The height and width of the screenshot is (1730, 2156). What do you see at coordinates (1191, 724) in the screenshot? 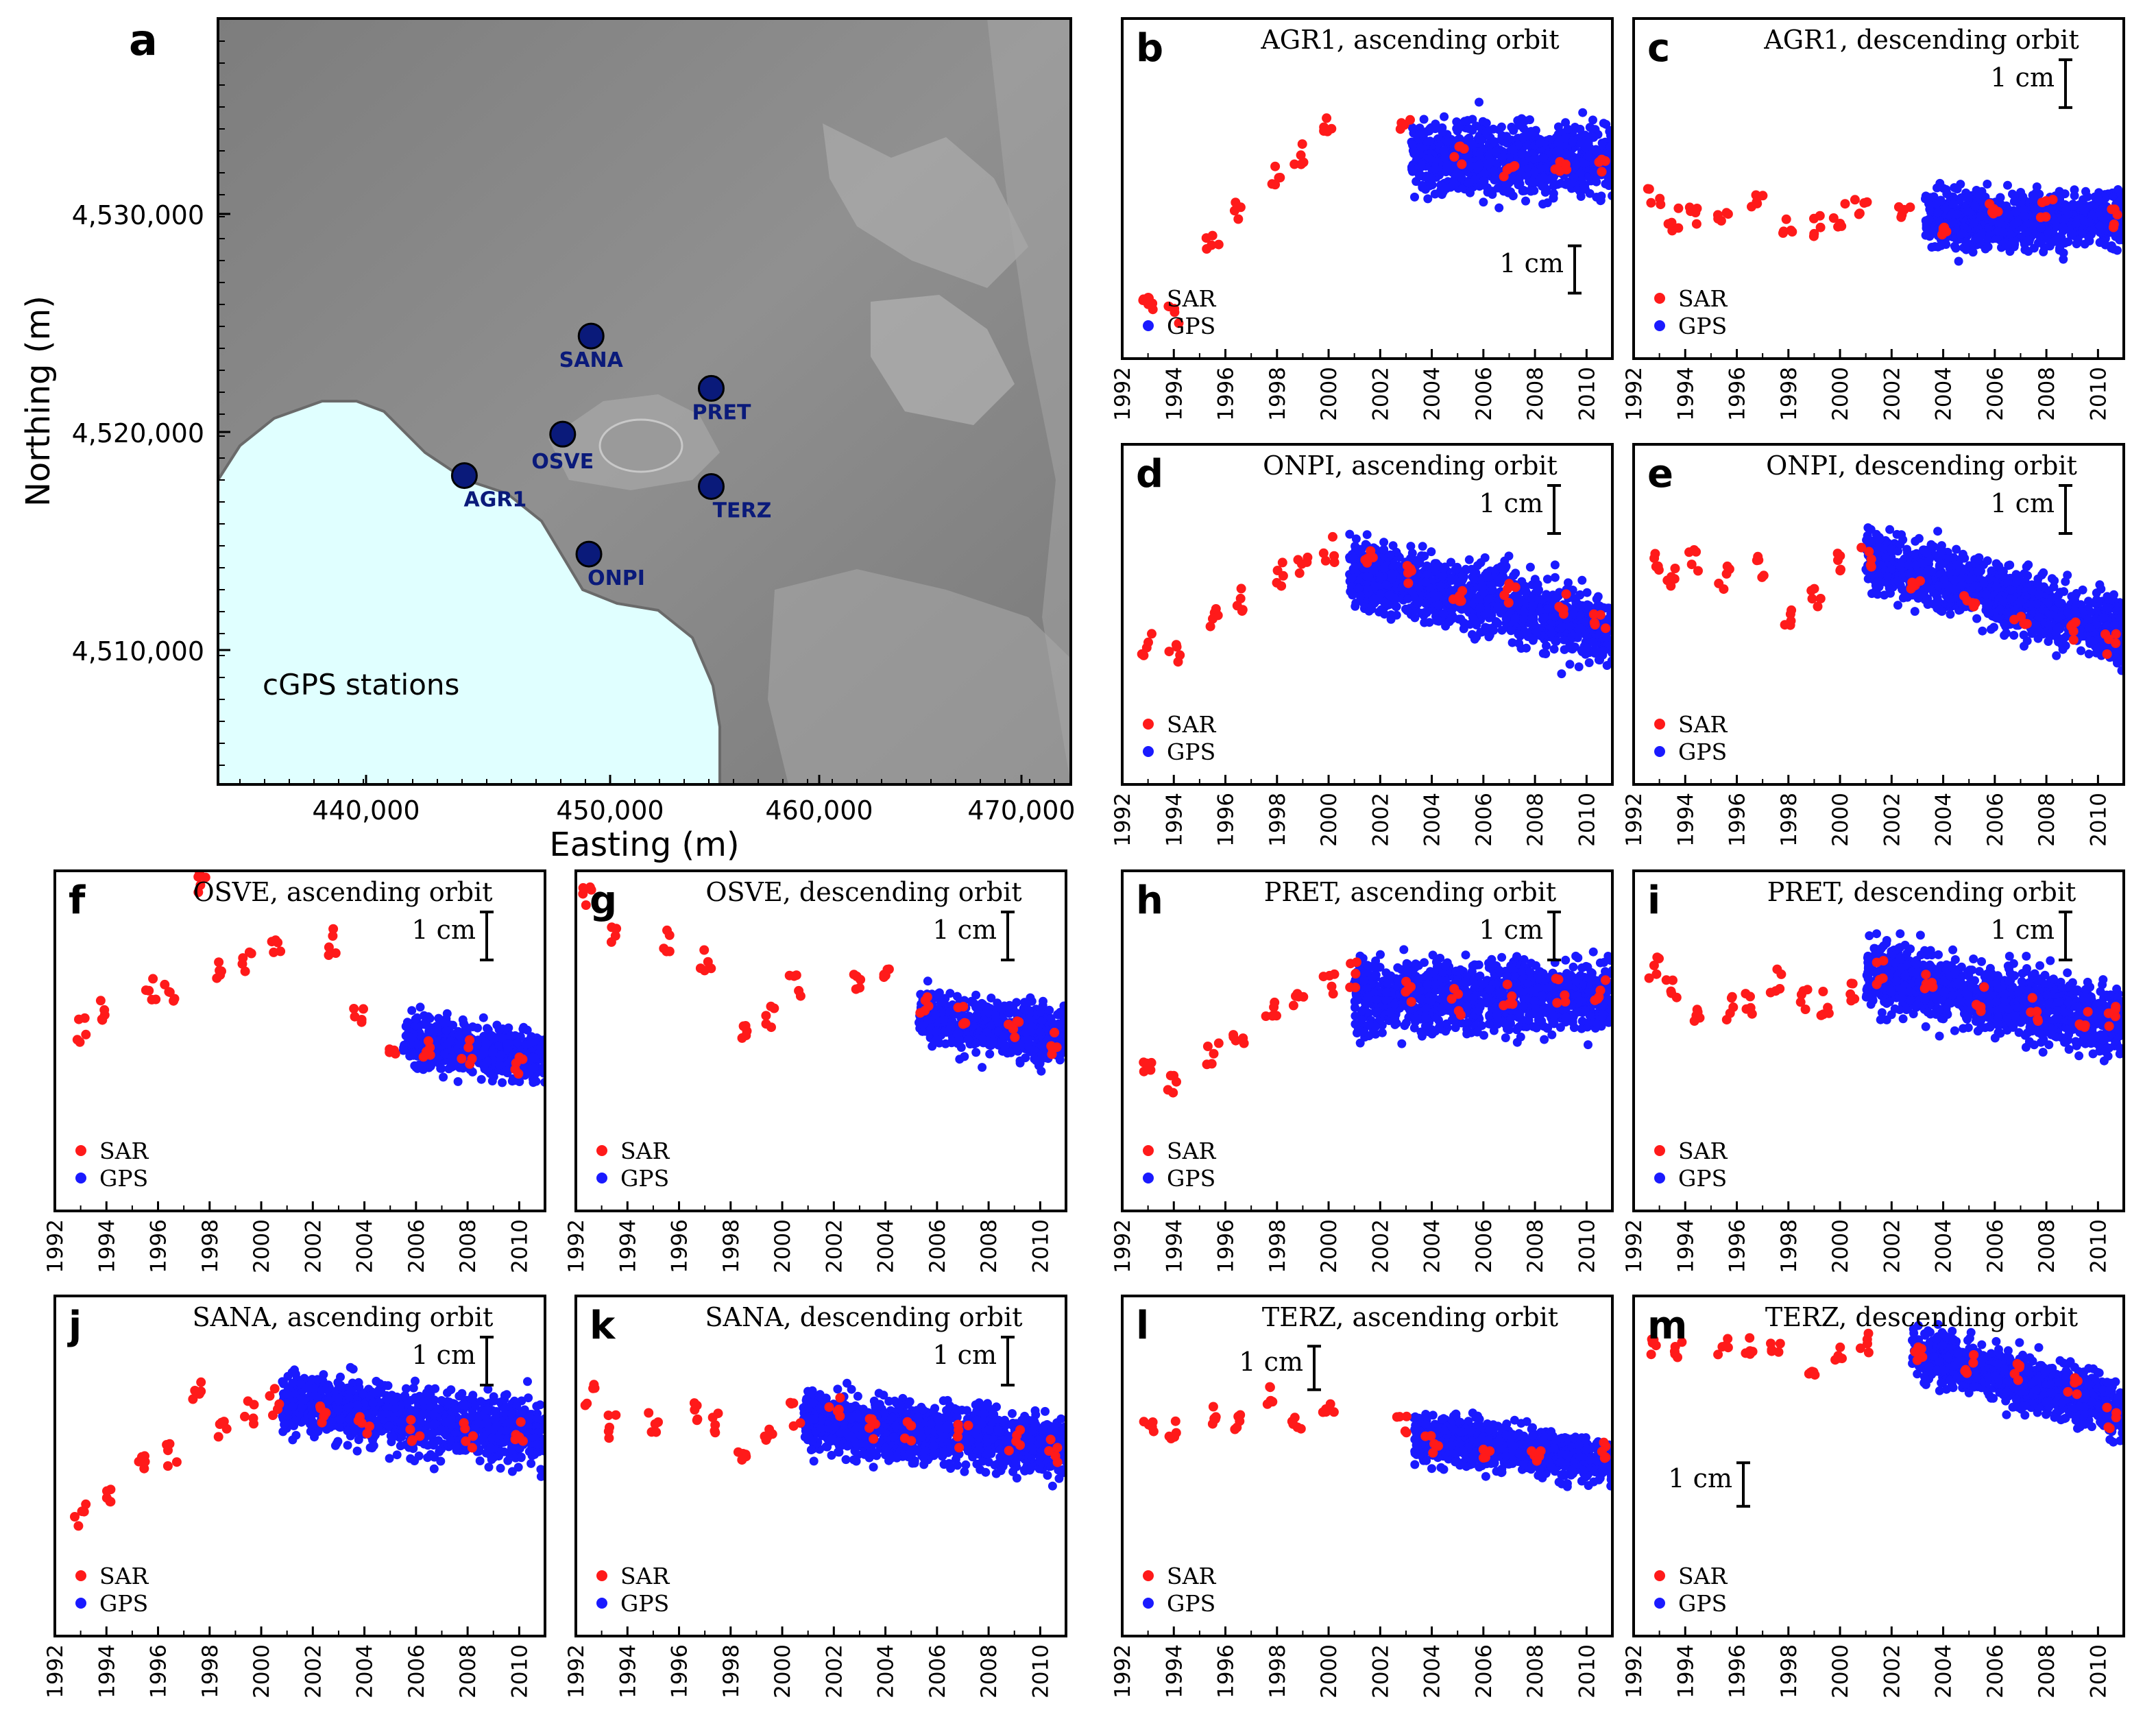
I see `legend-sar-label: SAR` at bounding box center [1191, 724].